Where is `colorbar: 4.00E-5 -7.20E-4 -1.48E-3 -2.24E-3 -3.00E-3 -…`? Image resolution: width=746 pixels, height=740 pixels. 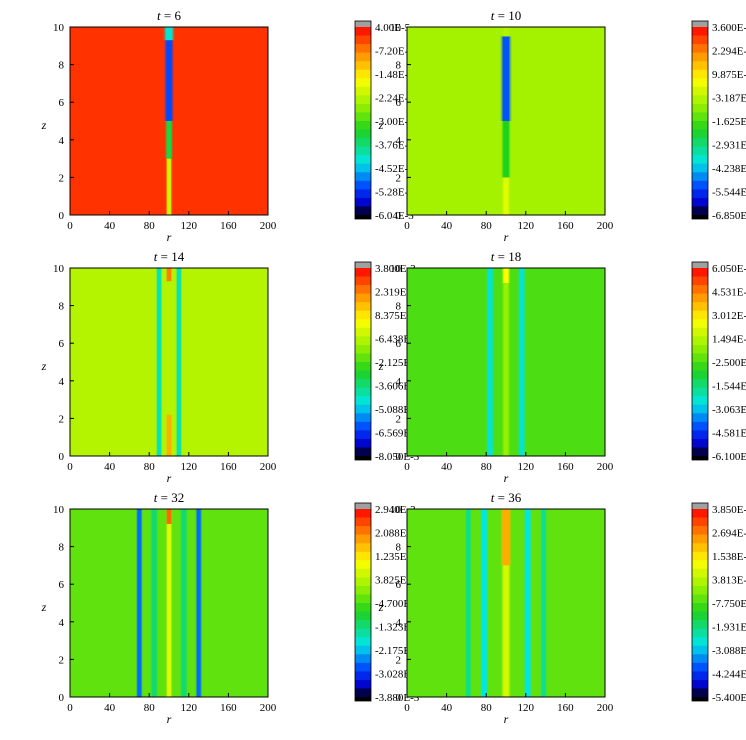
colorbar: 4.00E-5 -7.20E-4 -1.48E-3 -2.24E-3 -3.00E-3 -… is located at coordinates (384, 121).